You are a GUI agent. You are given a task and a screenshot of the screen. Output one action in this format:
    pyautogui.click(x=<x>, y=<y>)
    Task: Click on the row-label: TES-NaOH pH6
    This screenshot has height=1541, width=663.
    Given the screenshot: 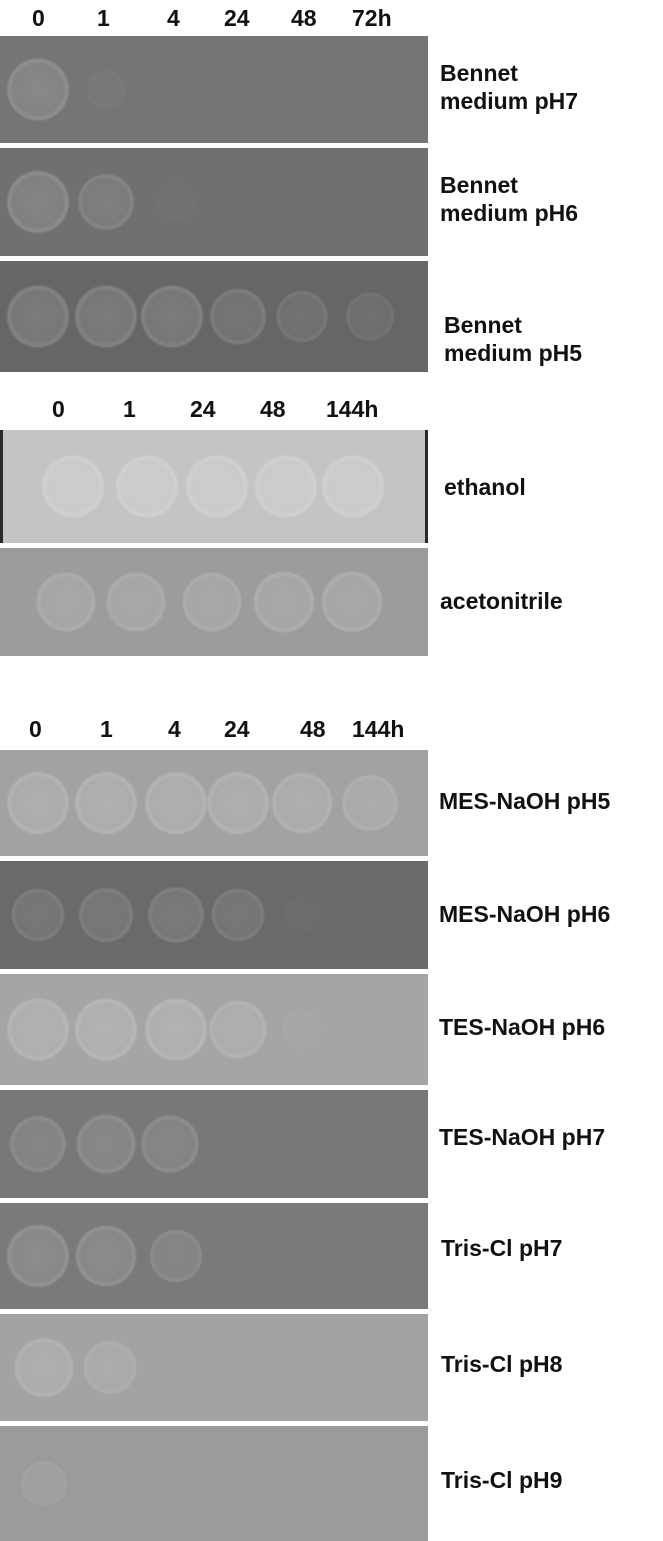 What is the action you would take?
    pyautogui.click(x=522, y=1027)
    